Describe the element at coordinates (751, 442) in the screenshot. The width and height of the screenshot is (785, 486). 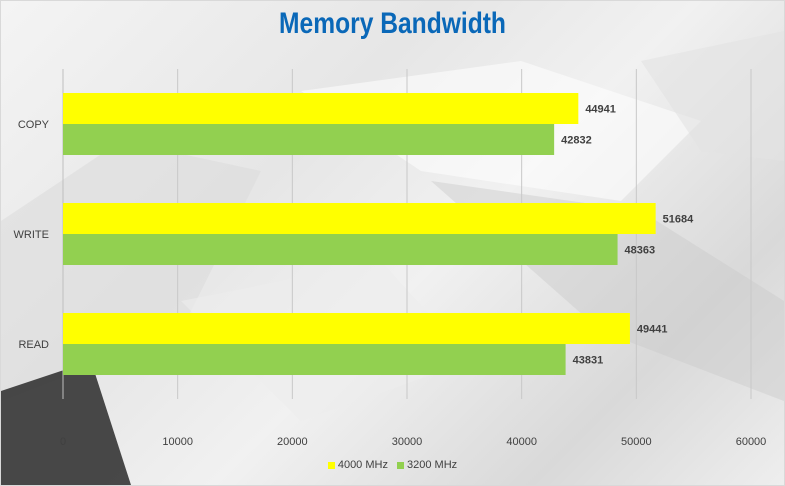
I see `x-tick-label: 60000` at that location.